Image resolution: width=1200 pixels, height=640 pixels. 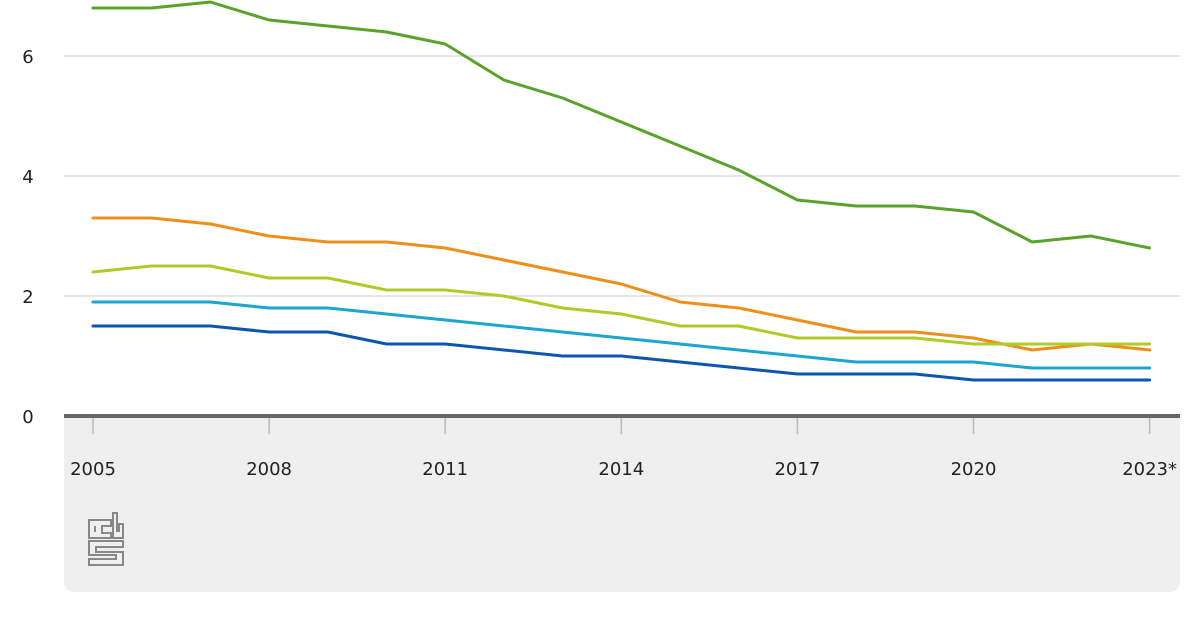 I want to click on x-tick-label: 2020, so click(x=974, y=469).